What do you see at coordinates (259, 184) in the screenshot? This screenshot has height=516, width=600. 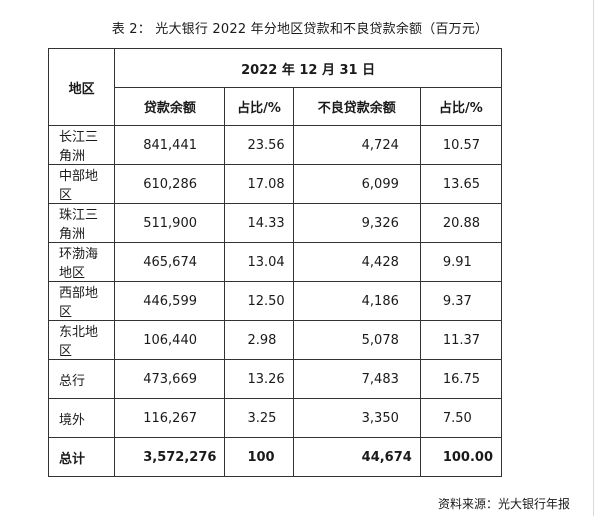 I see `loan-share-cell: 17.08` at bounding box center [259, 184].